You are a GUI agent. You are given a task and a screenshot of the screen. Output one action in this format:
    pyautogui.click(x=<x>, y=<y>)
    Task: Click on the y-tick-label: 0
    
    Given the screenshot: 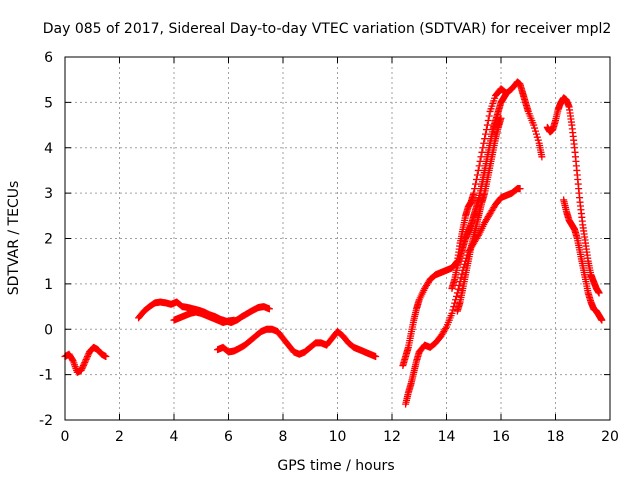 What is the action you would take?
    pyautogui.click(x=48, y=330)
    